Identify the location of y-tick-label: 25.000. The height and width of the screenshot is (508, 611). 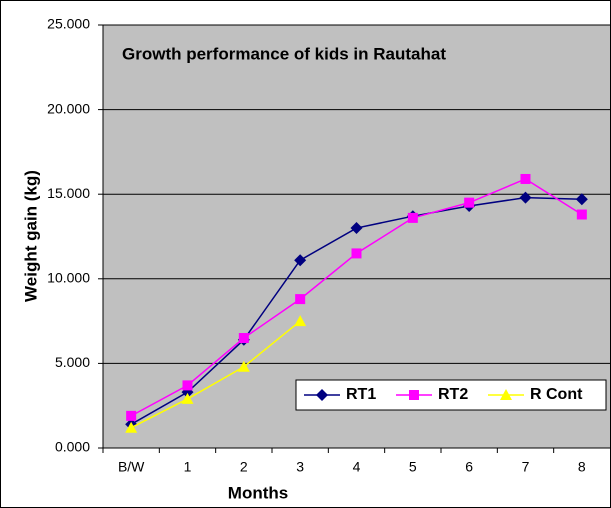
(68, 24).